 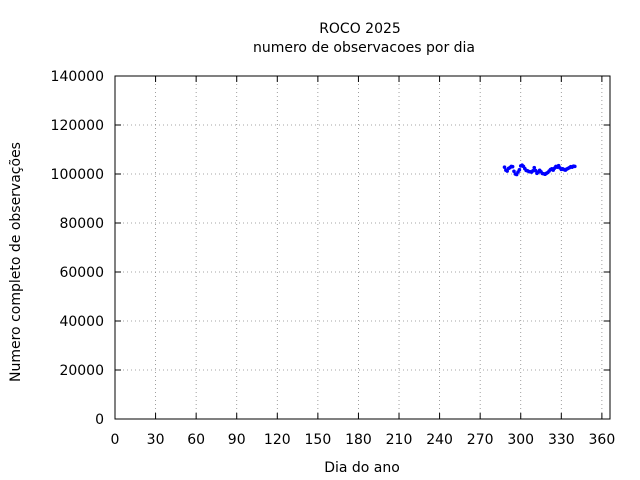 I want to click on y-tick-label: 20000, so click(x=81, y=371).